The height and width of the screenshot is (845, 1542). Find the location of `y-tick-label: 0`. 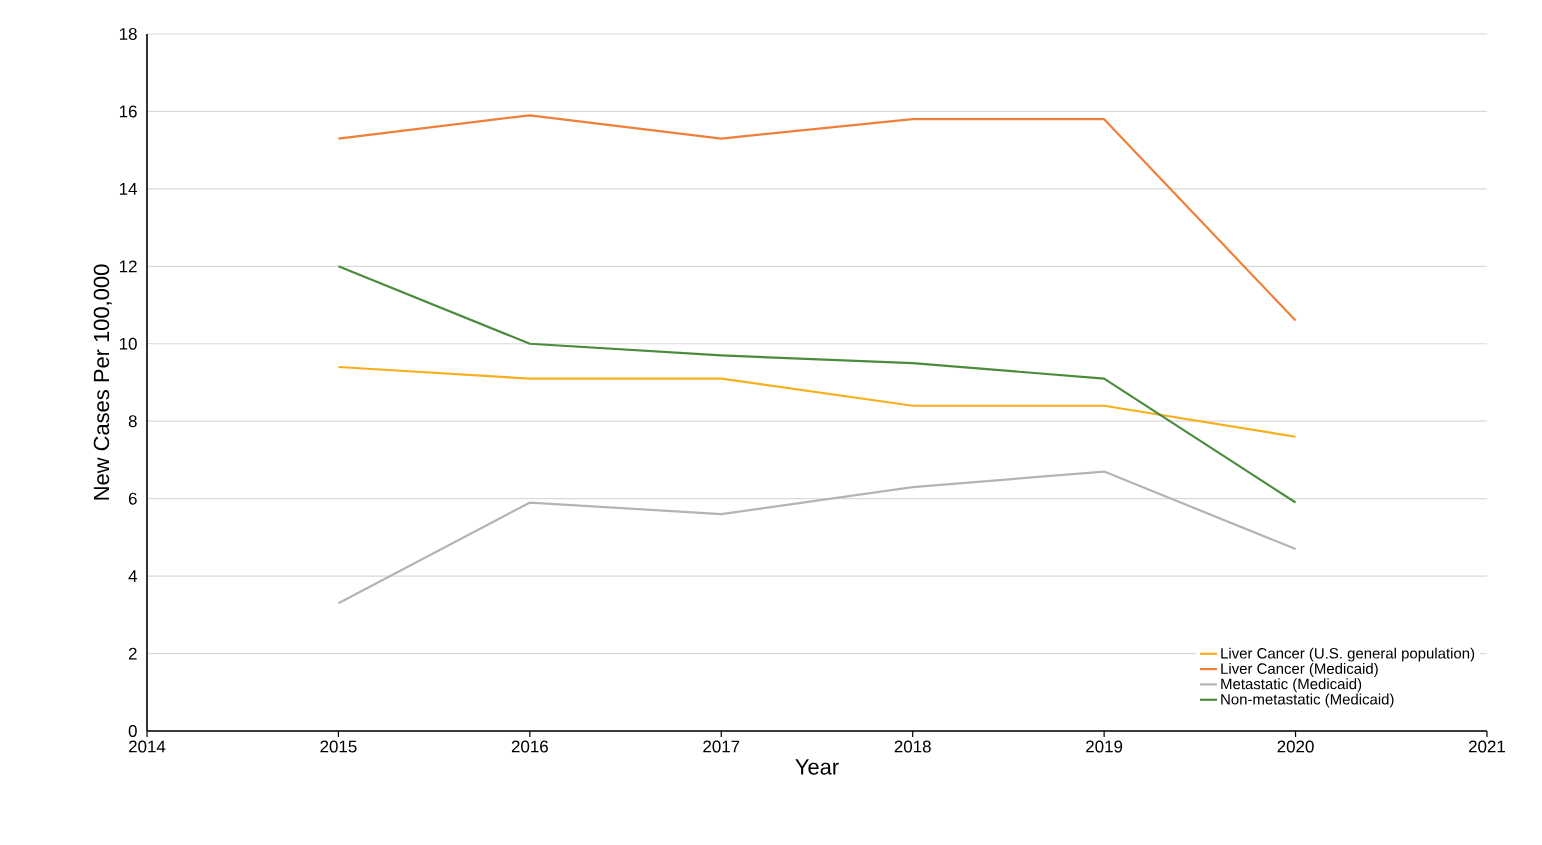

y-tick-label: 0 is located at coordinates (132, 731).